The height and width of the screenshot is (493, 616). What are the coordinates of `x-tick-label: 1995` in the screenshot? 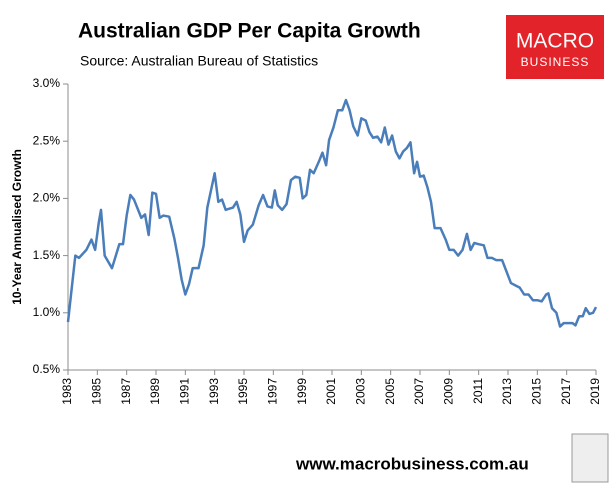 It's located at (243, 391).